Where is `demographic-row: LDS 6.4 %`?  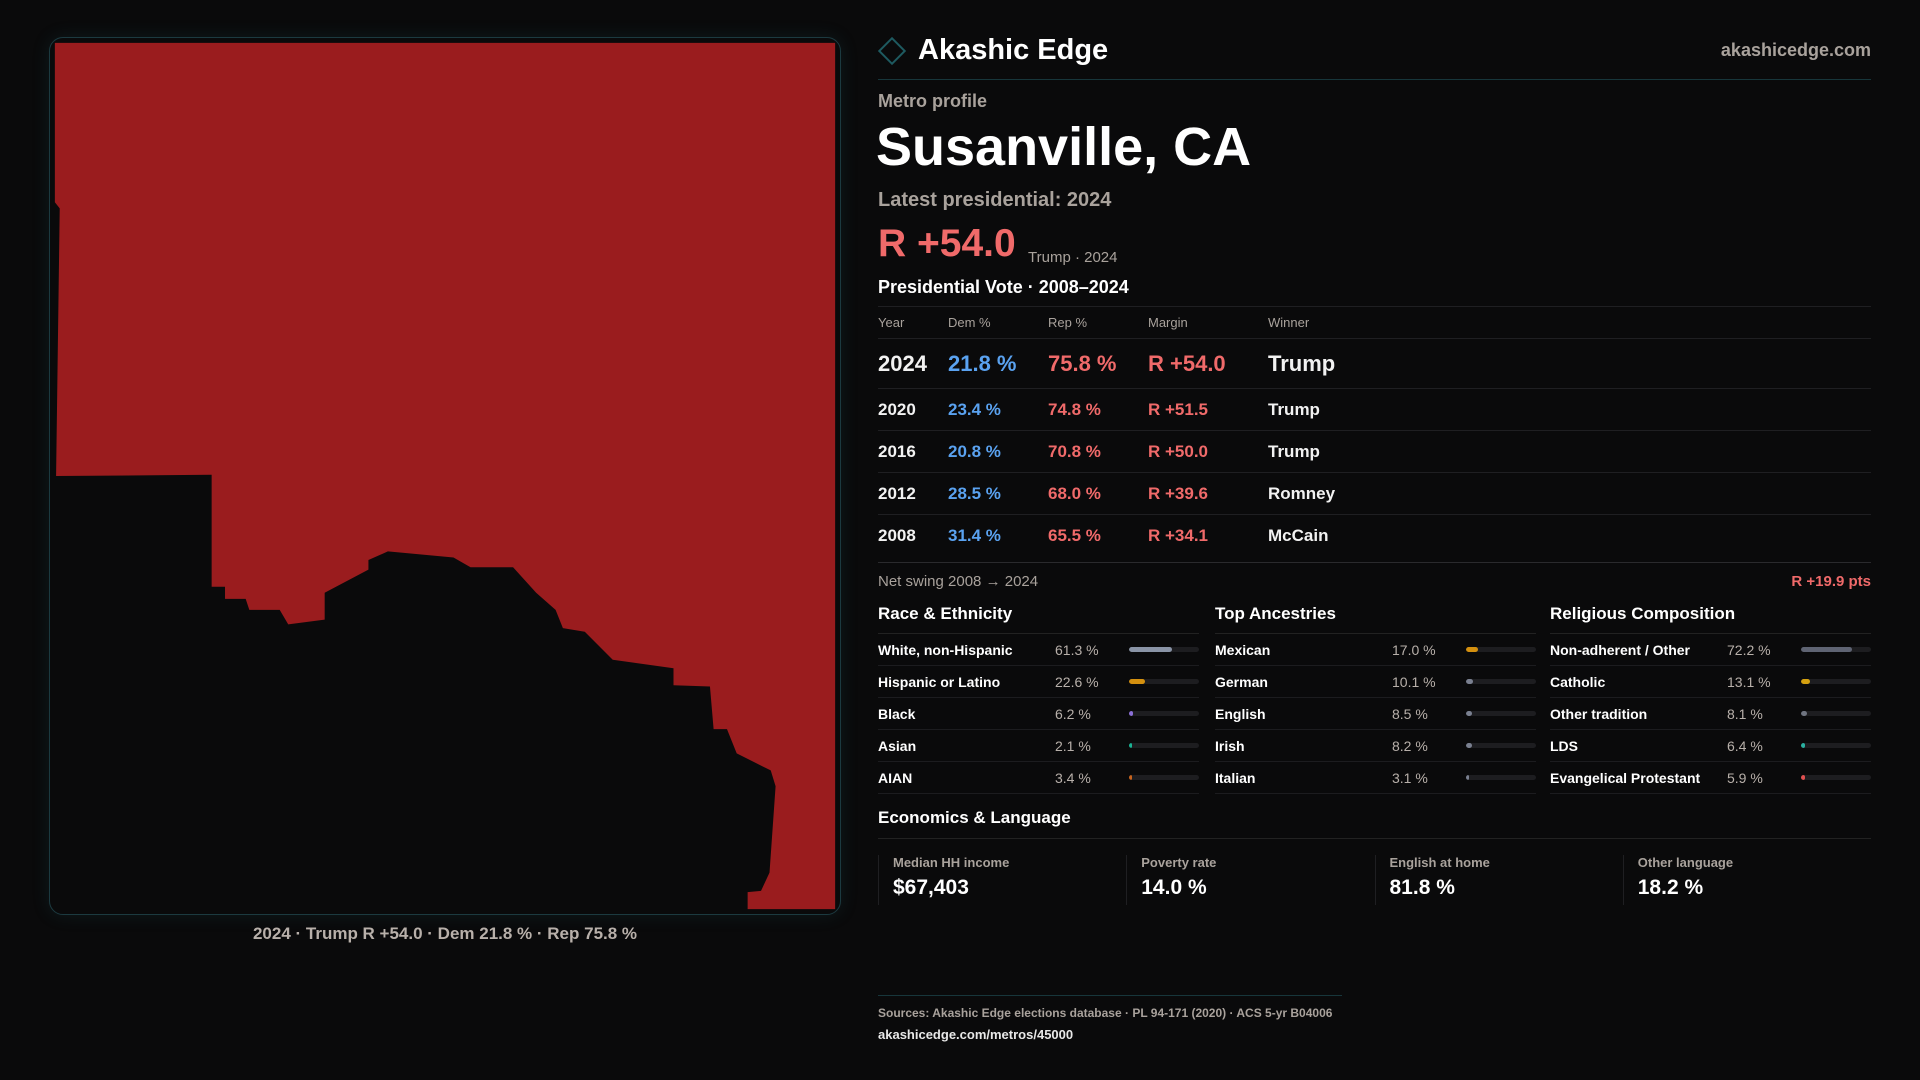
demographic-row: LDS 6.4 % is located at coordinates (1710, 746).